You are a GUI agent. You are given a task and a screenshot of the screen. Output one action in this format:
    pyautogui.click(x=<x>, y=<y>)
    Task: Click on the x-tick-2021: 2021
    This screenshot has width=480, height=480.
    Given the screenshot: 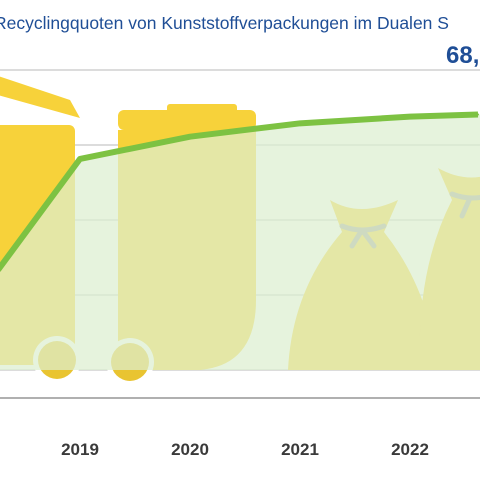 What is the action you would take?
    pyautogui.click(x=300, y=449)
    